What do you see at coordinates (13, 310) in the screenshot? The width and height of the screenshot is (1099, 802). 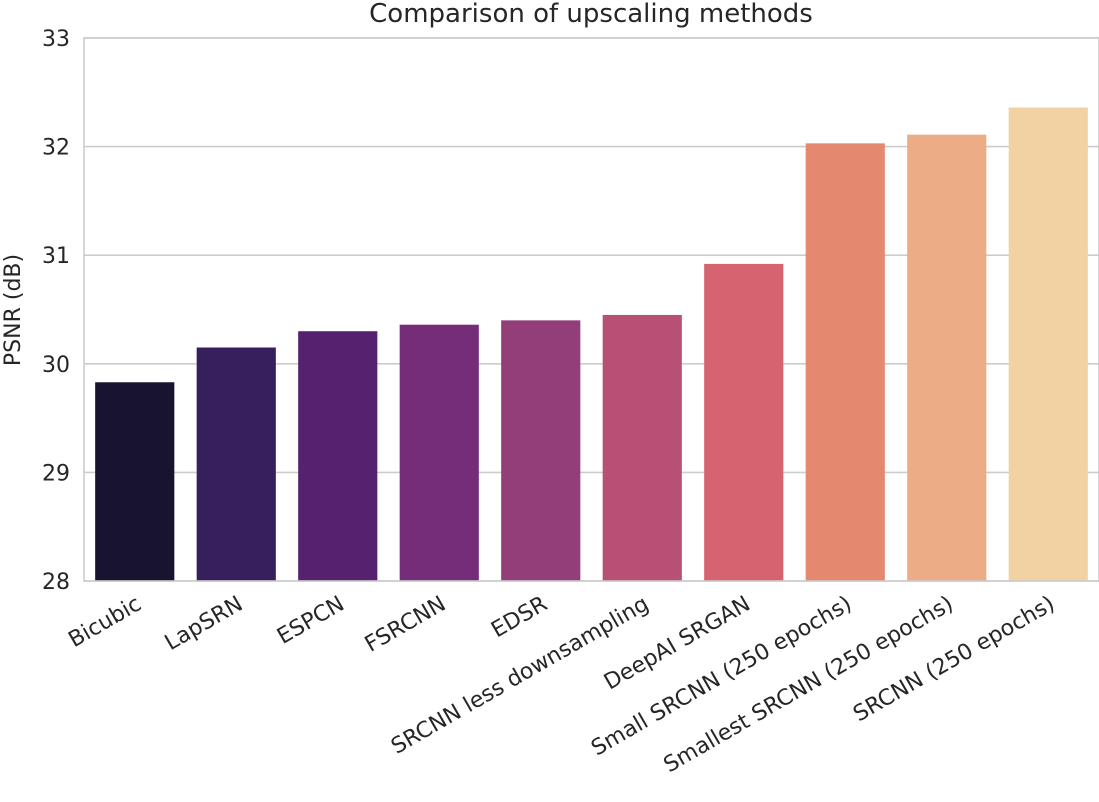 I see `y-axis-label: PSNR (dB)` at bounding box center [13, 310].